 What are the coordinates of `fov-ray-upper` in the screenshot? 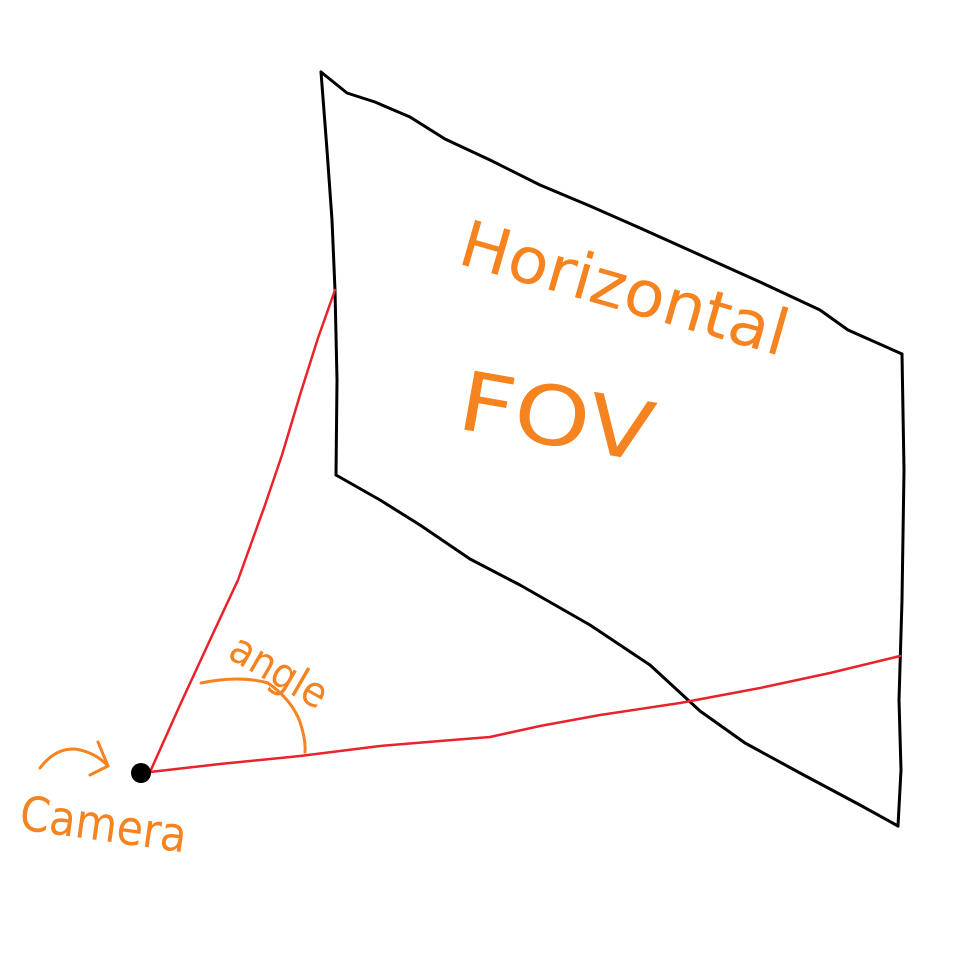 It's located at (242, 531).